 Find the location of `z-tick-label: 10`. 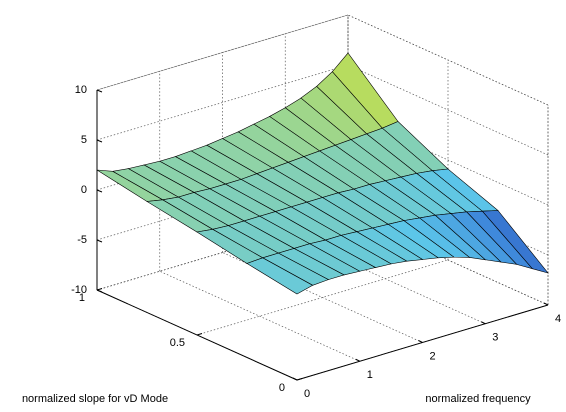

z-tick-label: 10 is located at coordinates (81, 90).